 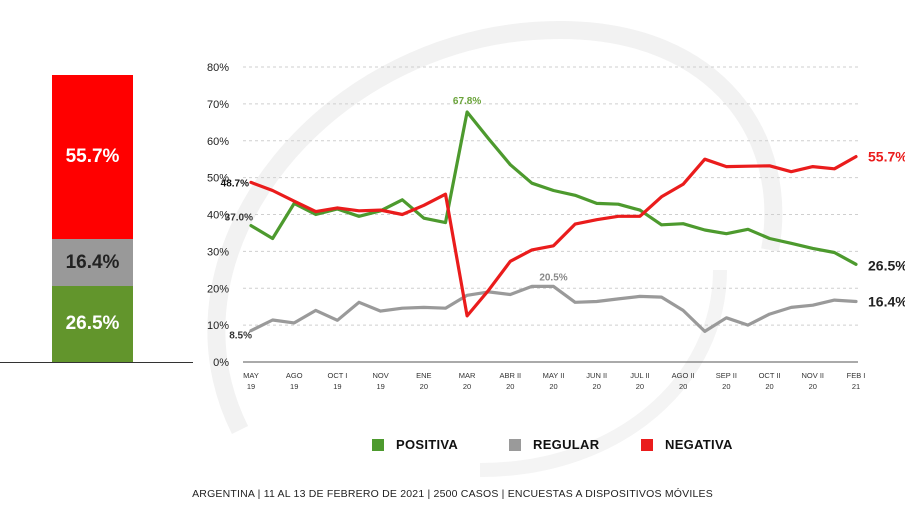 I want to click on data-label-positiva: 26.5%, so click(x=886, y=265).